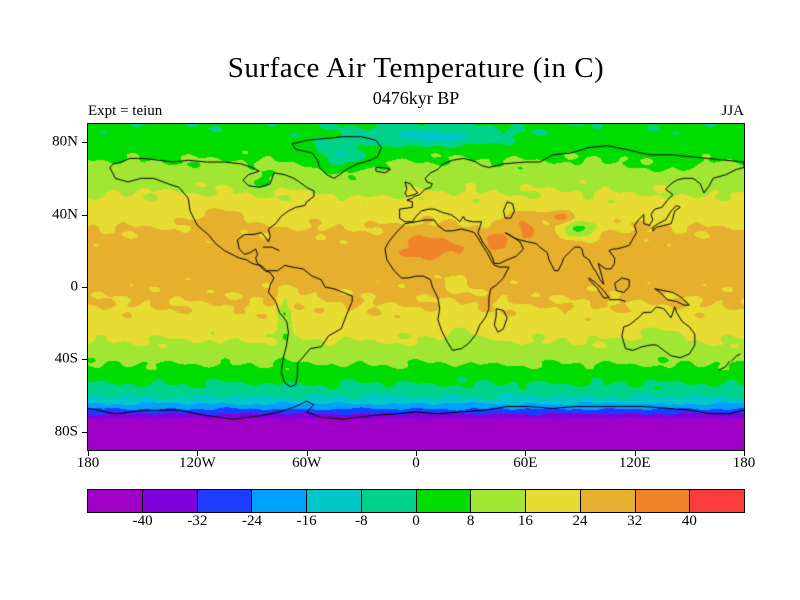 The width and height of the screenshot is (800, 600). I want to click on colorbar-tick-label: -40, so click(142, 521).